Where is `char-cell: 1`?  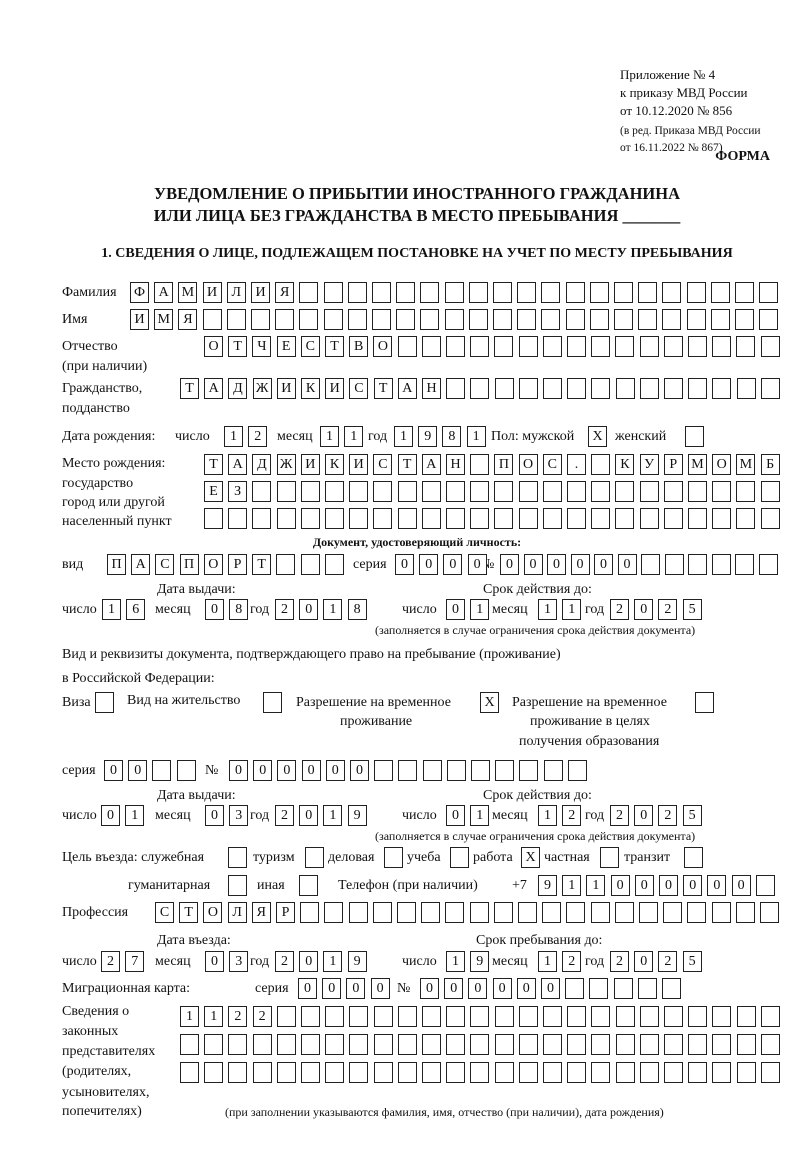
char-cell: 1 is located at coordinates (214, 1016).